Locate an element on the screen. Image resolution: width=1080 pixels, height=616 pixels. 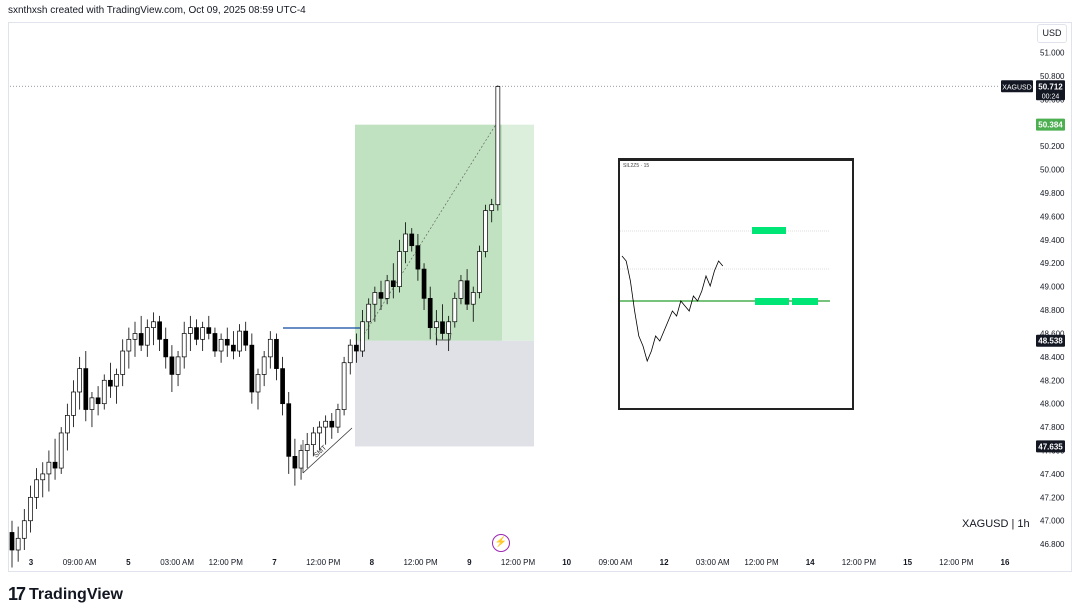
price-tag-value: 47.635 is located at coordinates (1050, 446).